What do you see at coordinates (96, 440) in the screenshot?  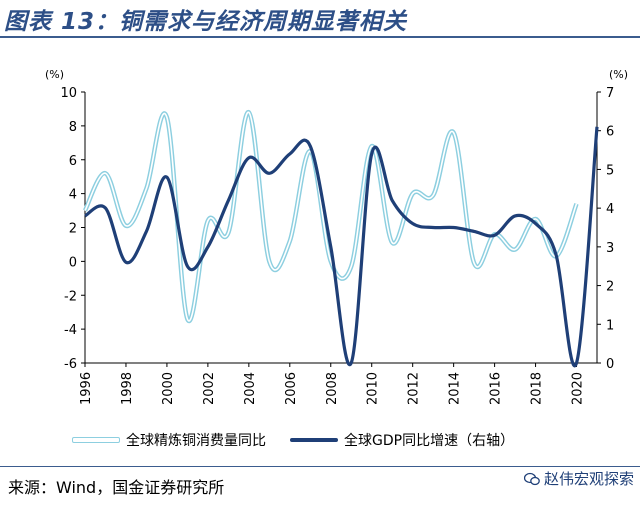 I see `legend-swatch-copper` at bounding box center [96, 440].